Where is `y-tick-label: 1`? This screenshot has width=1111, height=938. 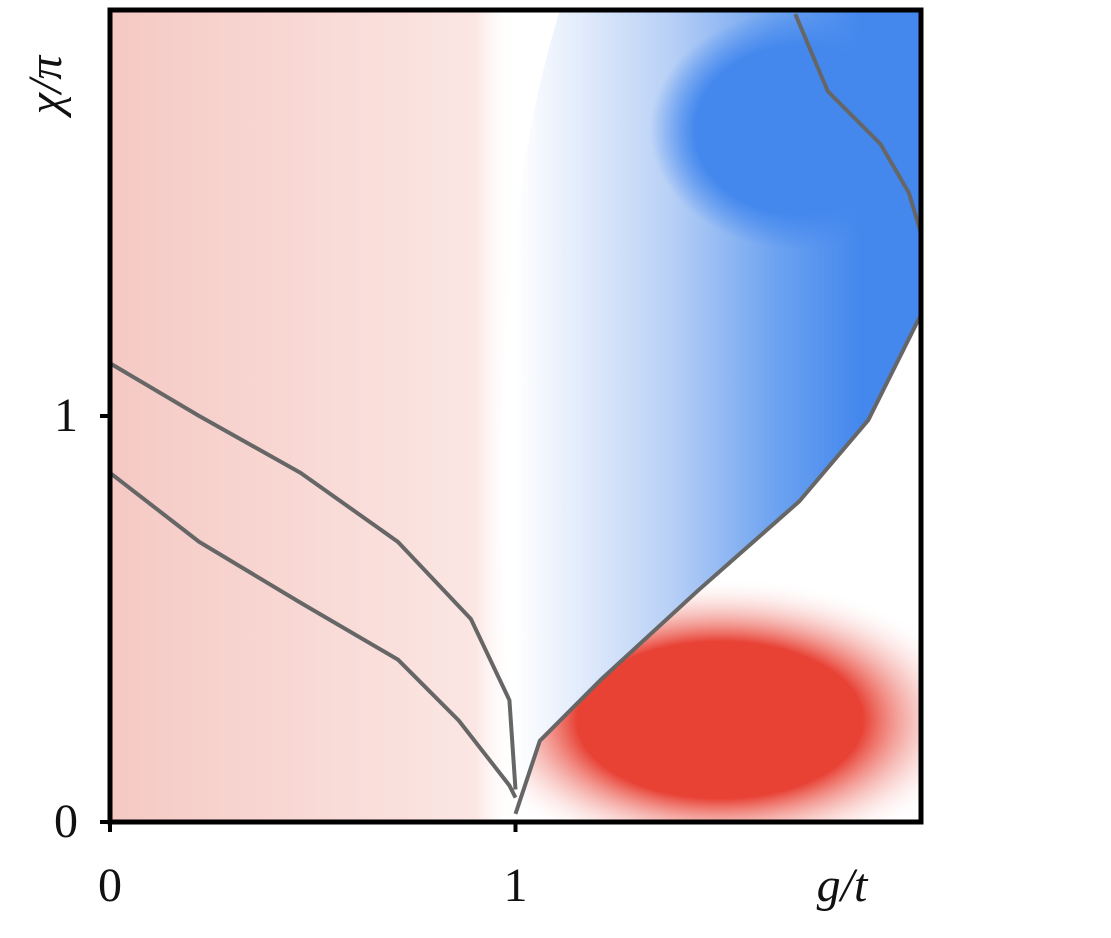 y-tick-label: 1 is located at coordinates (66, 415).